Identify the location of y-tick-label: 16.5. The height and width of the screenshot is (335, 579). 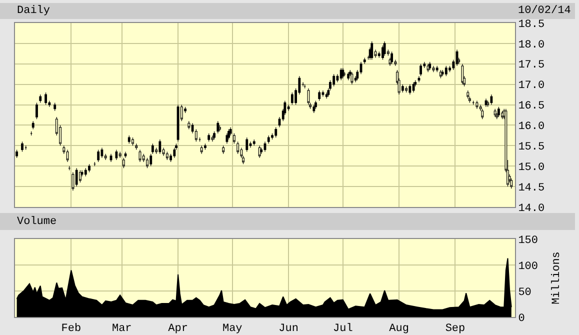
(531, 106).